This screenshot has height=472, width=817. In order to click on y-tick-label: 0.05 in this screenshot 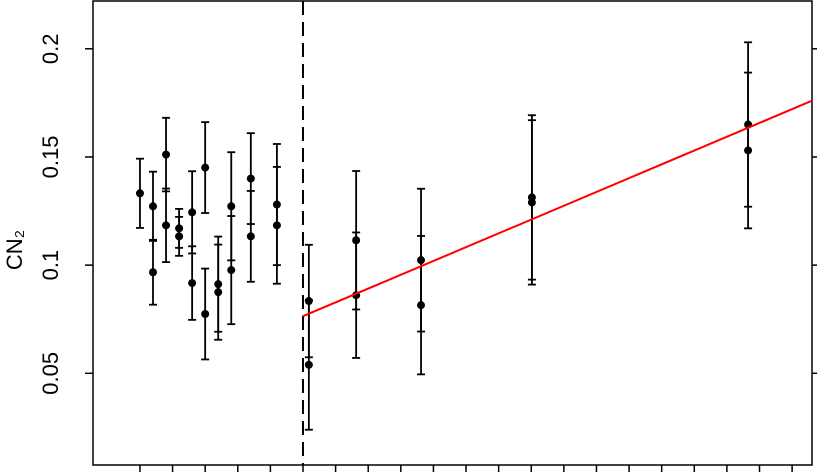, I will do `click(50, 373)`.